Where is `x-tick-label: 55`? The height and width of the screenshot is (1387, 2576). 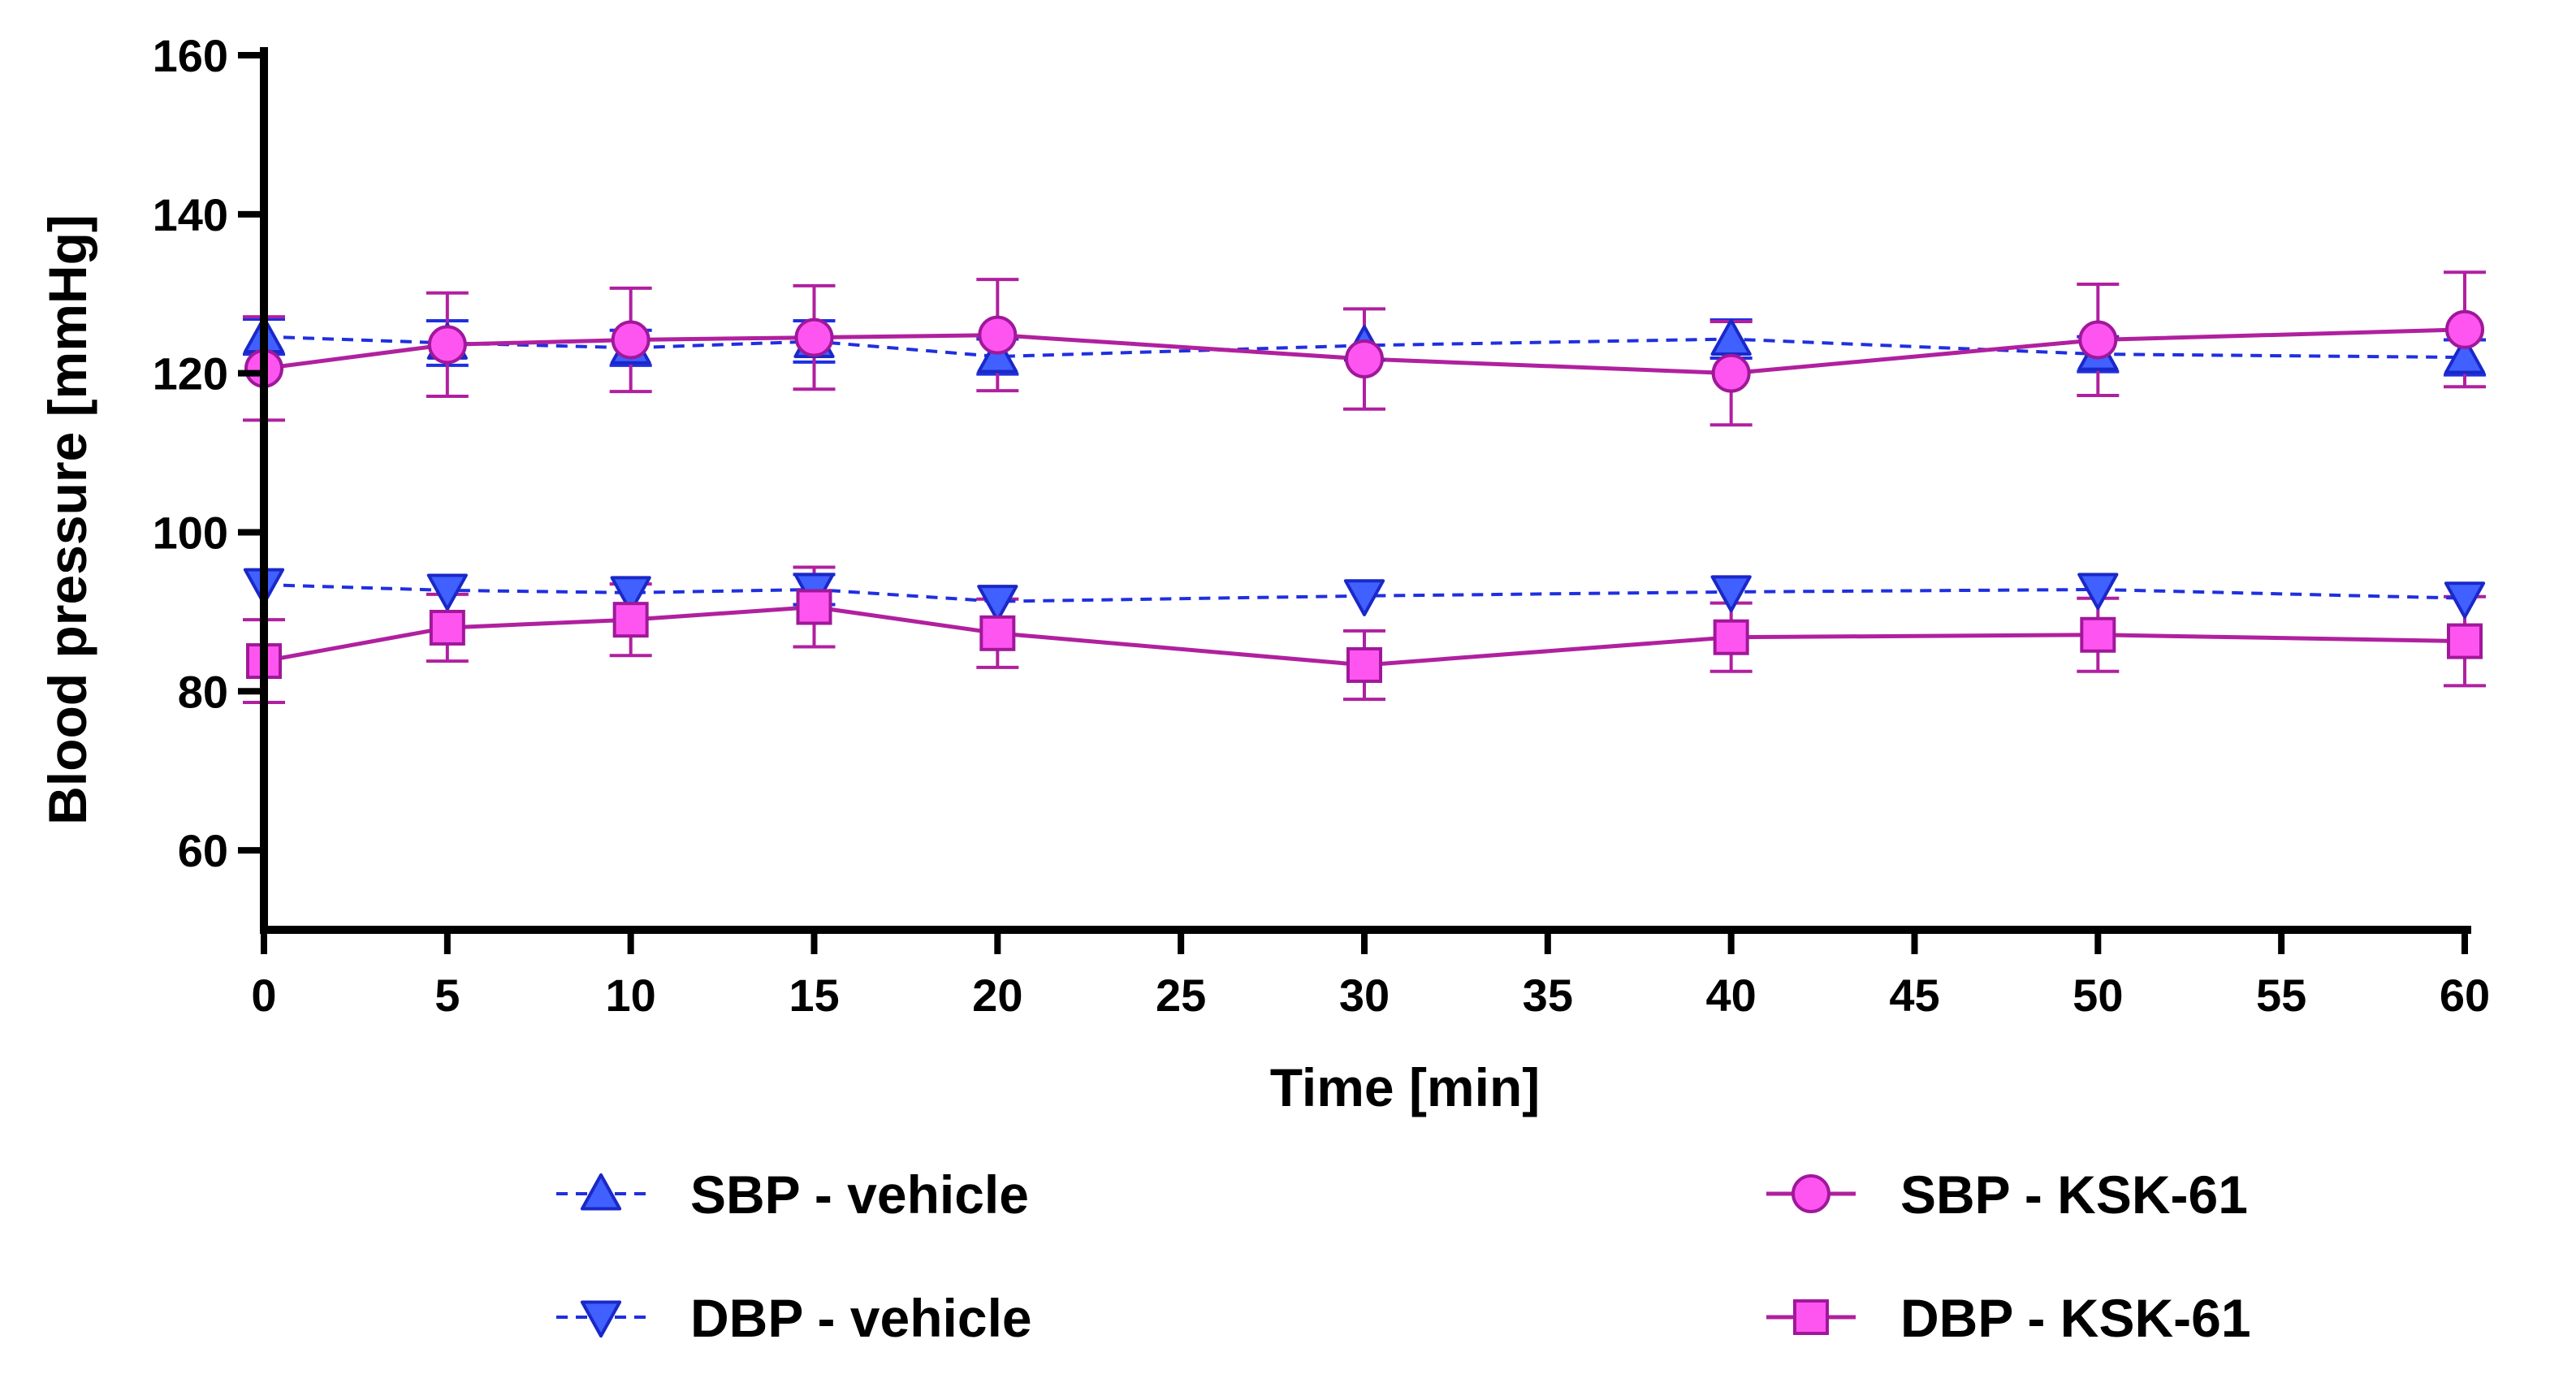
x-tick-label: 55 is located at coordinates (2281, 995).